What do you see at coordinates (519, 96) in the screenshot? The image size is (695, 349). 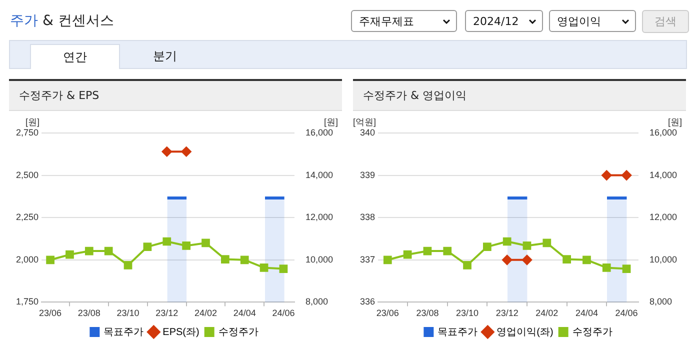 I see `chart-title: 수정주가 & 영업이익` at bounding box center [519, 96].